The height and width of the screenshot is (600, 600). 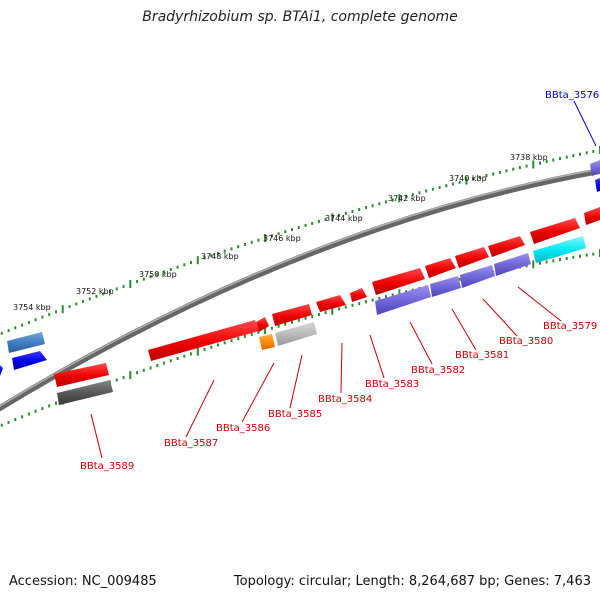 What do you see at coordinates (243, 428) in the screenshot?
I see `gene-label: BBta_3586` at bounding box center [243, 428].